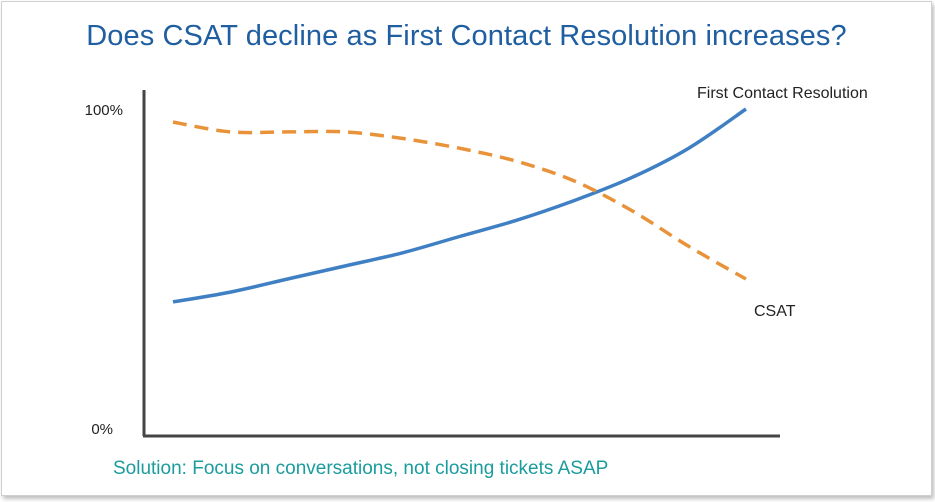 Image resolution: width=935 pixels, height=502 pixels. I want to click on y-tick-label-0: 0%, so click(102, 429).